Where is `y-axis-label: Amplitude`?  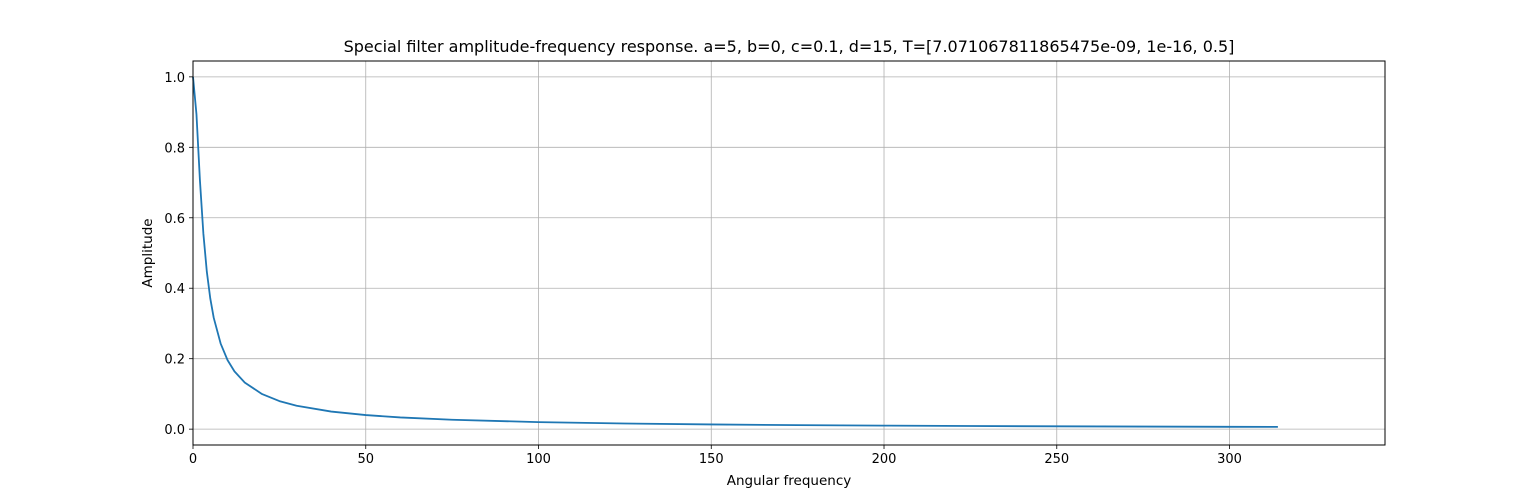 y-axis-label: Amplitude is located at coordinates (148, 252).